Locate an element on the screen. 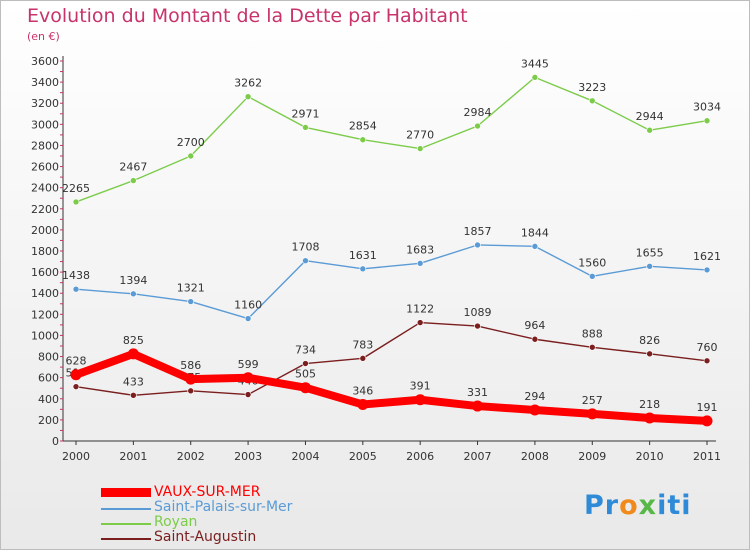  legend-label-vaux: VAUX-SUR-MER is located at coordinates (207, 492).